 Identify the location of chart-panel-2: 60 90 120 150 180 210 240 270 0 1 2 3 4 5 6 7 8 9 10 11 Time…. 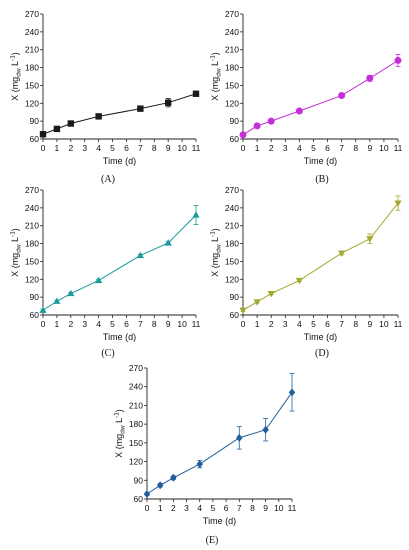
(105, 272).